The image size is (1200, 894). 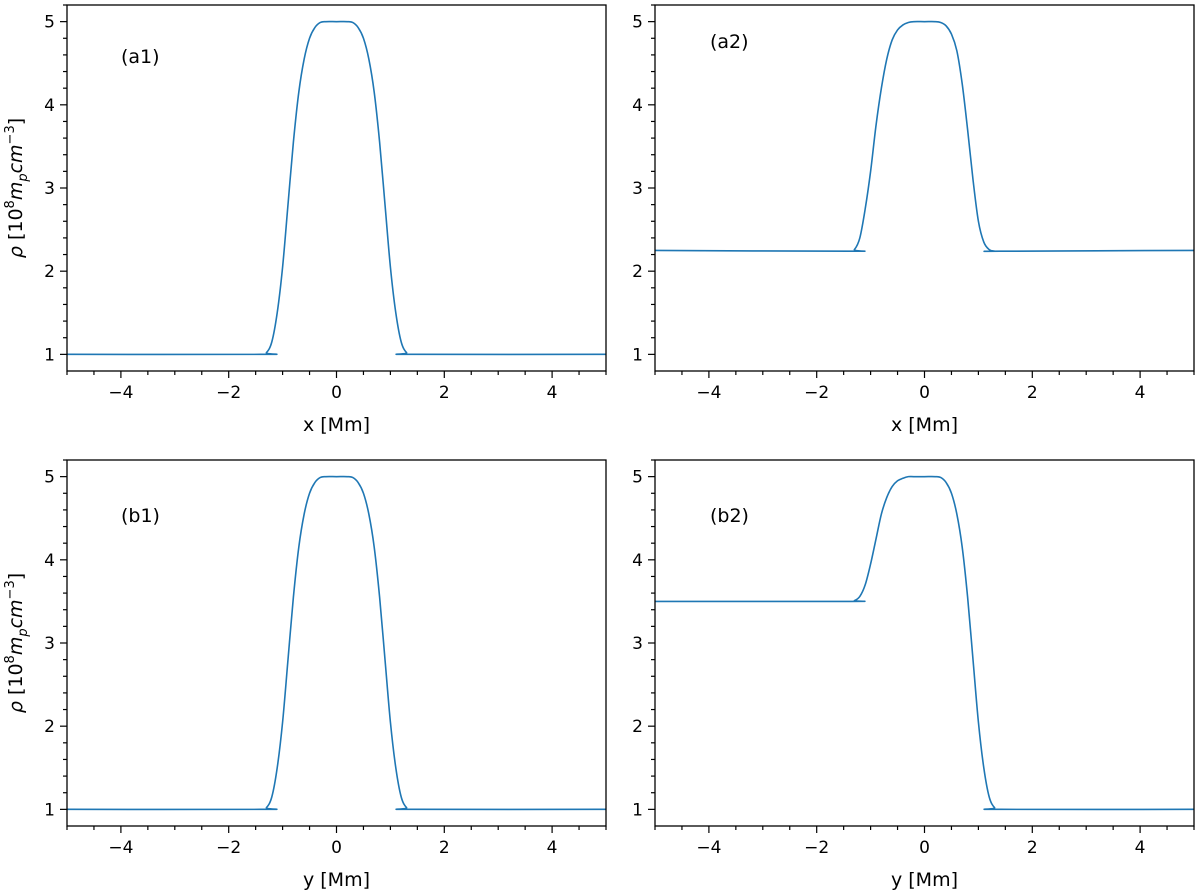 I want to click on density-curve, so click(x=924, y=136).